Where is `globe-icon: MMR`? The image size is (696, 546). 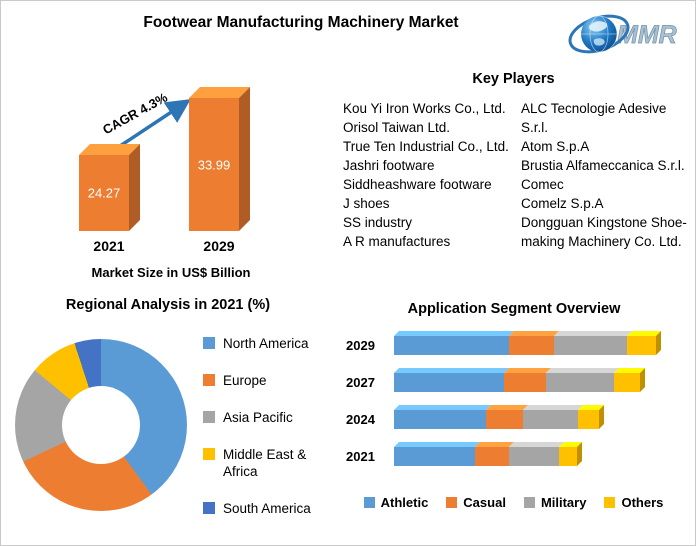 globe-icon: MMR is located at coordinates (622, 34).